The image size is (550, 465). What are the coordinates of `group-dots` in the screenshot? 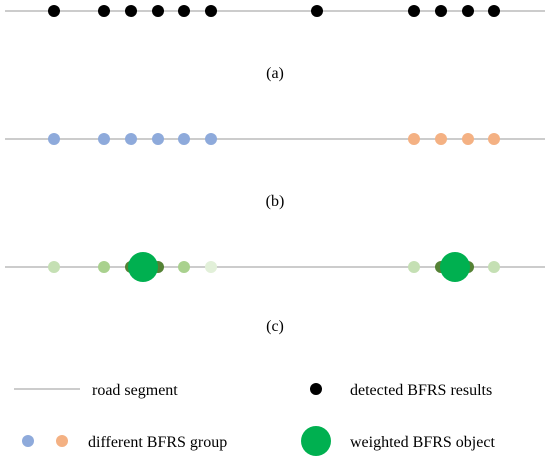 It's located at (274, 139).